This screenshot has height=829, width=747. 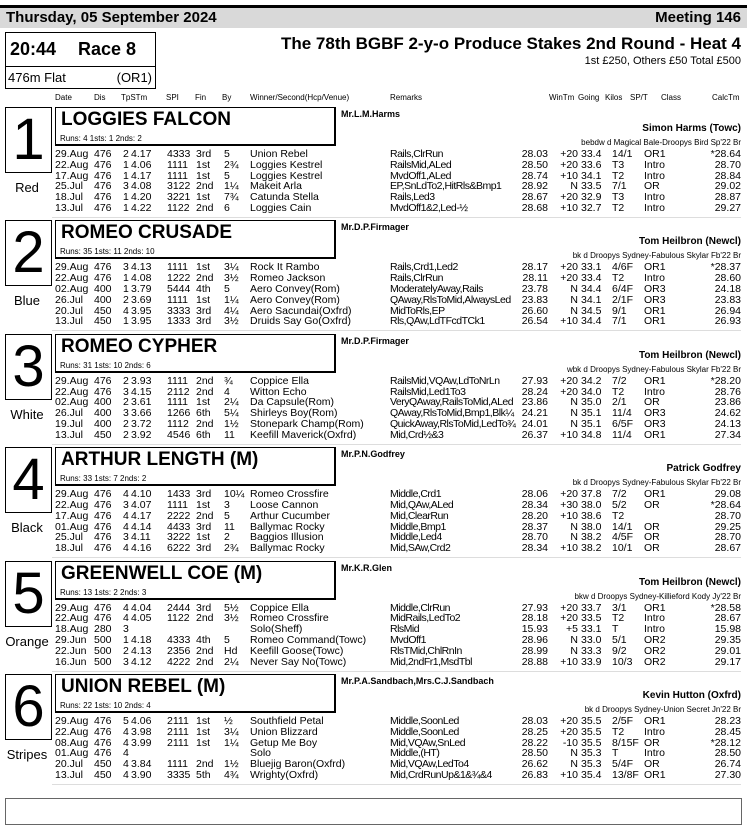 I want to click on form-dis: 400, so click(x=103, y=402).